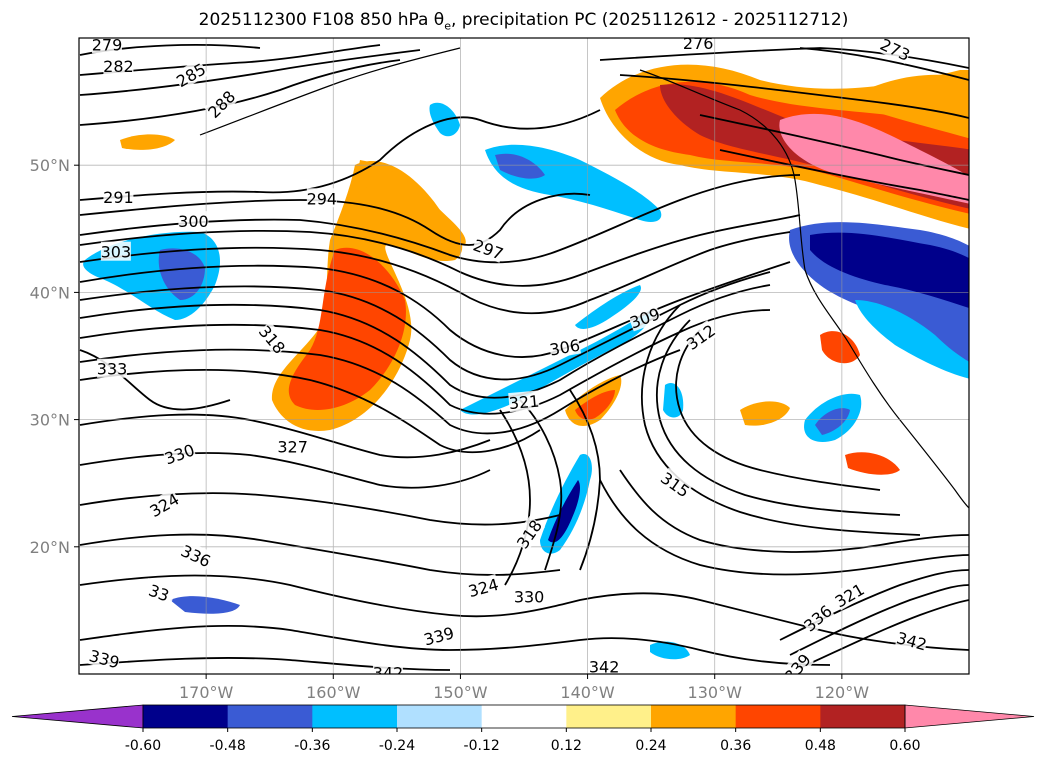 This screenshot has width=1047, height=767. Describe the element at coordinates (50, 547) in the screenshot. I see `lat-tick-label-3: 20°N` at that location.